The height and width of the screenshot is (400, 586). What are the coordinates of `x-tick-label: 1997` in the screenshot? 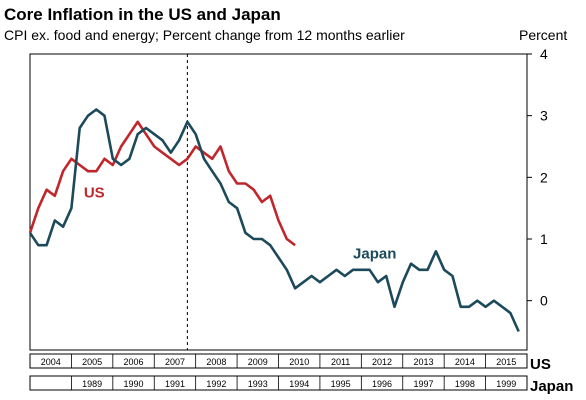 It's located at (423, 384).